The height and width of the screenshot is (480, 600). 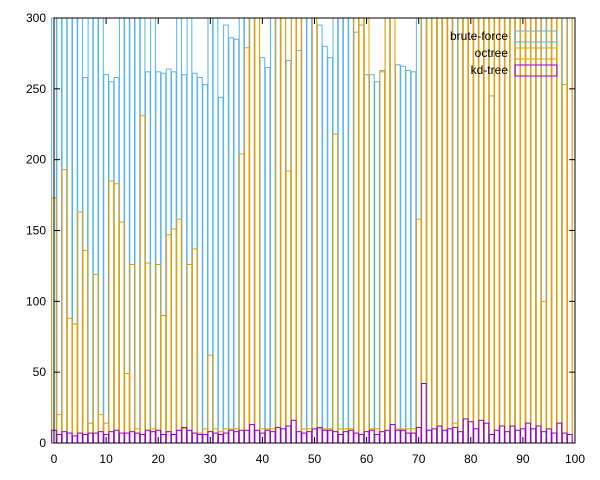 I want to click on legend-label-octree: octree, so click(x=492, y=53).